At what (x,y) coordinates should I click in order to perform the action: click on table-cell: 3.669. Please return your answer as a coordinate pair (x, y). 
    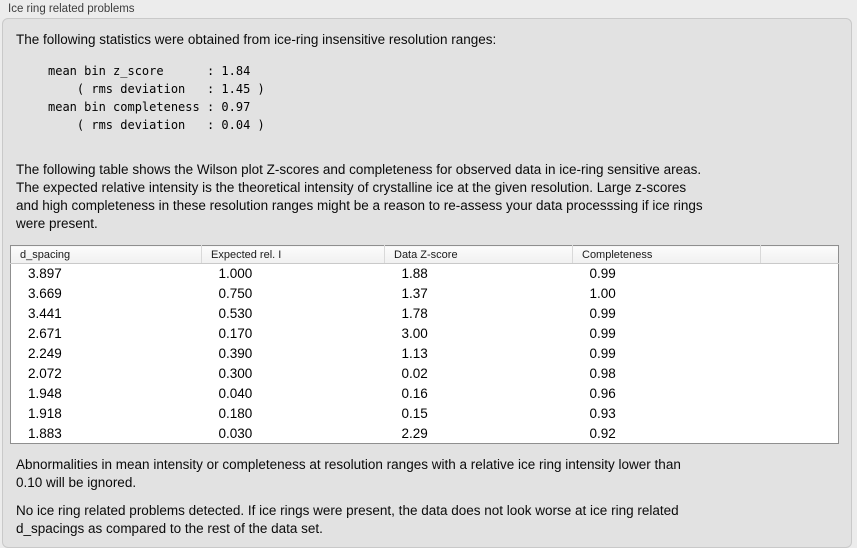
    Looking at the image, I should click on (45, 293).